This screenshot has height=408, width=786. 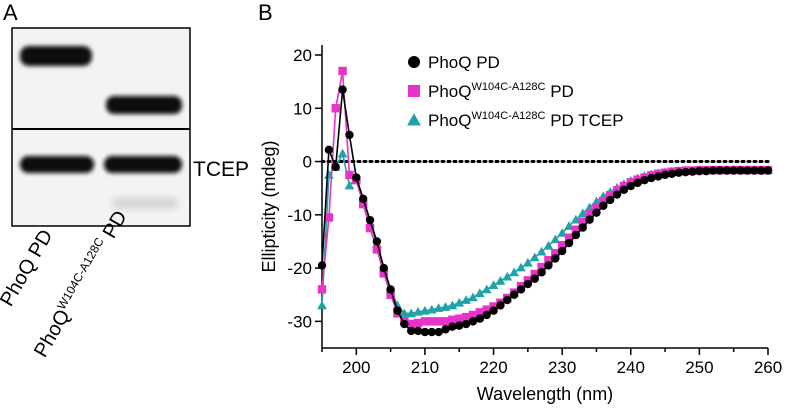 I want to click on x-tick-label: 200, so click(x=356, y=367).